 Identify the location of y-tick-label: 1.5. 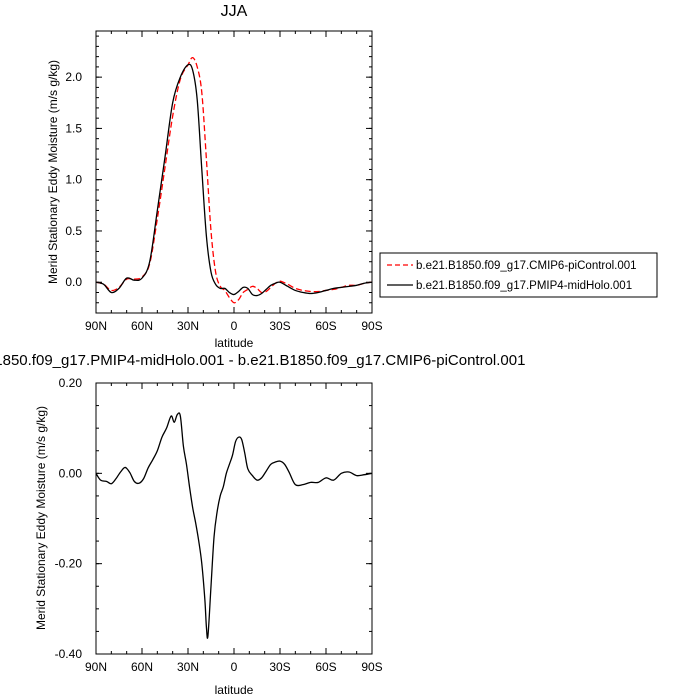
(73, 128).